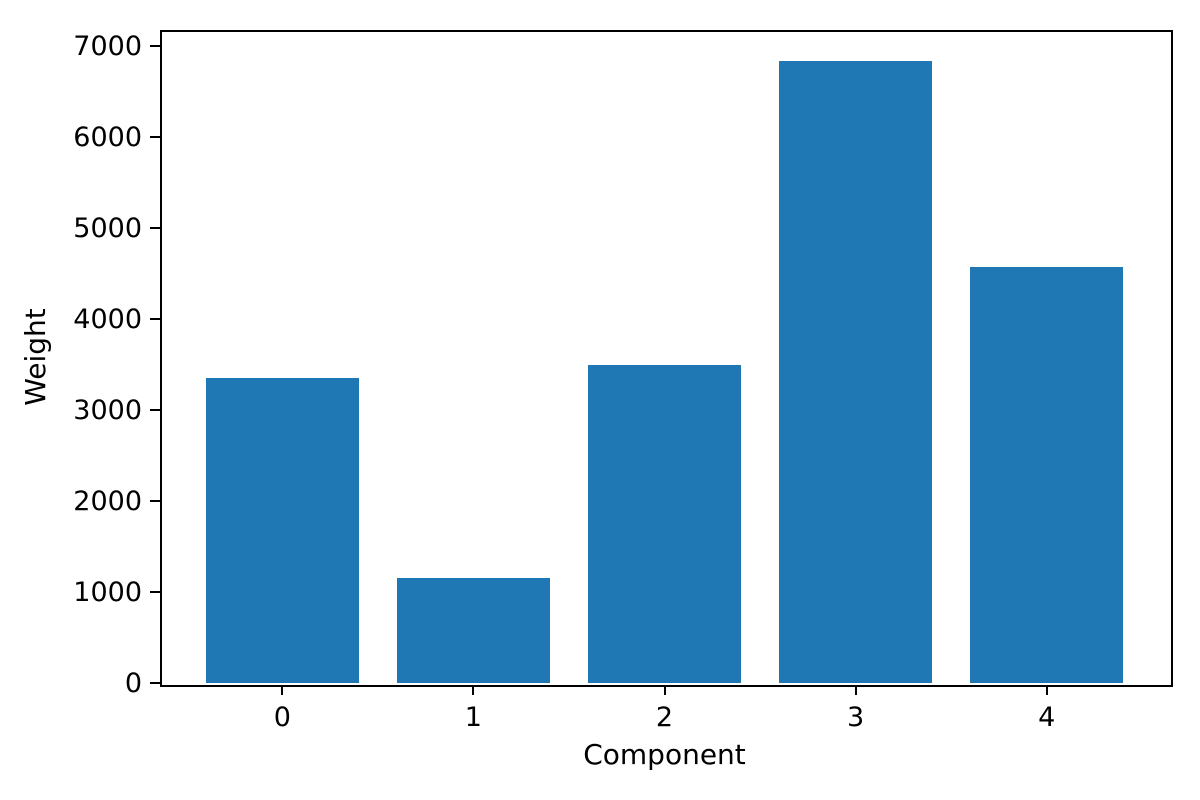 Image resolution: width=1200 pixels, height=800 pixels. What do you see at coordinates (107, 502) in the screenshot?
I see `y-tick-label-2000: 2000` at bounding box center [107, 502].